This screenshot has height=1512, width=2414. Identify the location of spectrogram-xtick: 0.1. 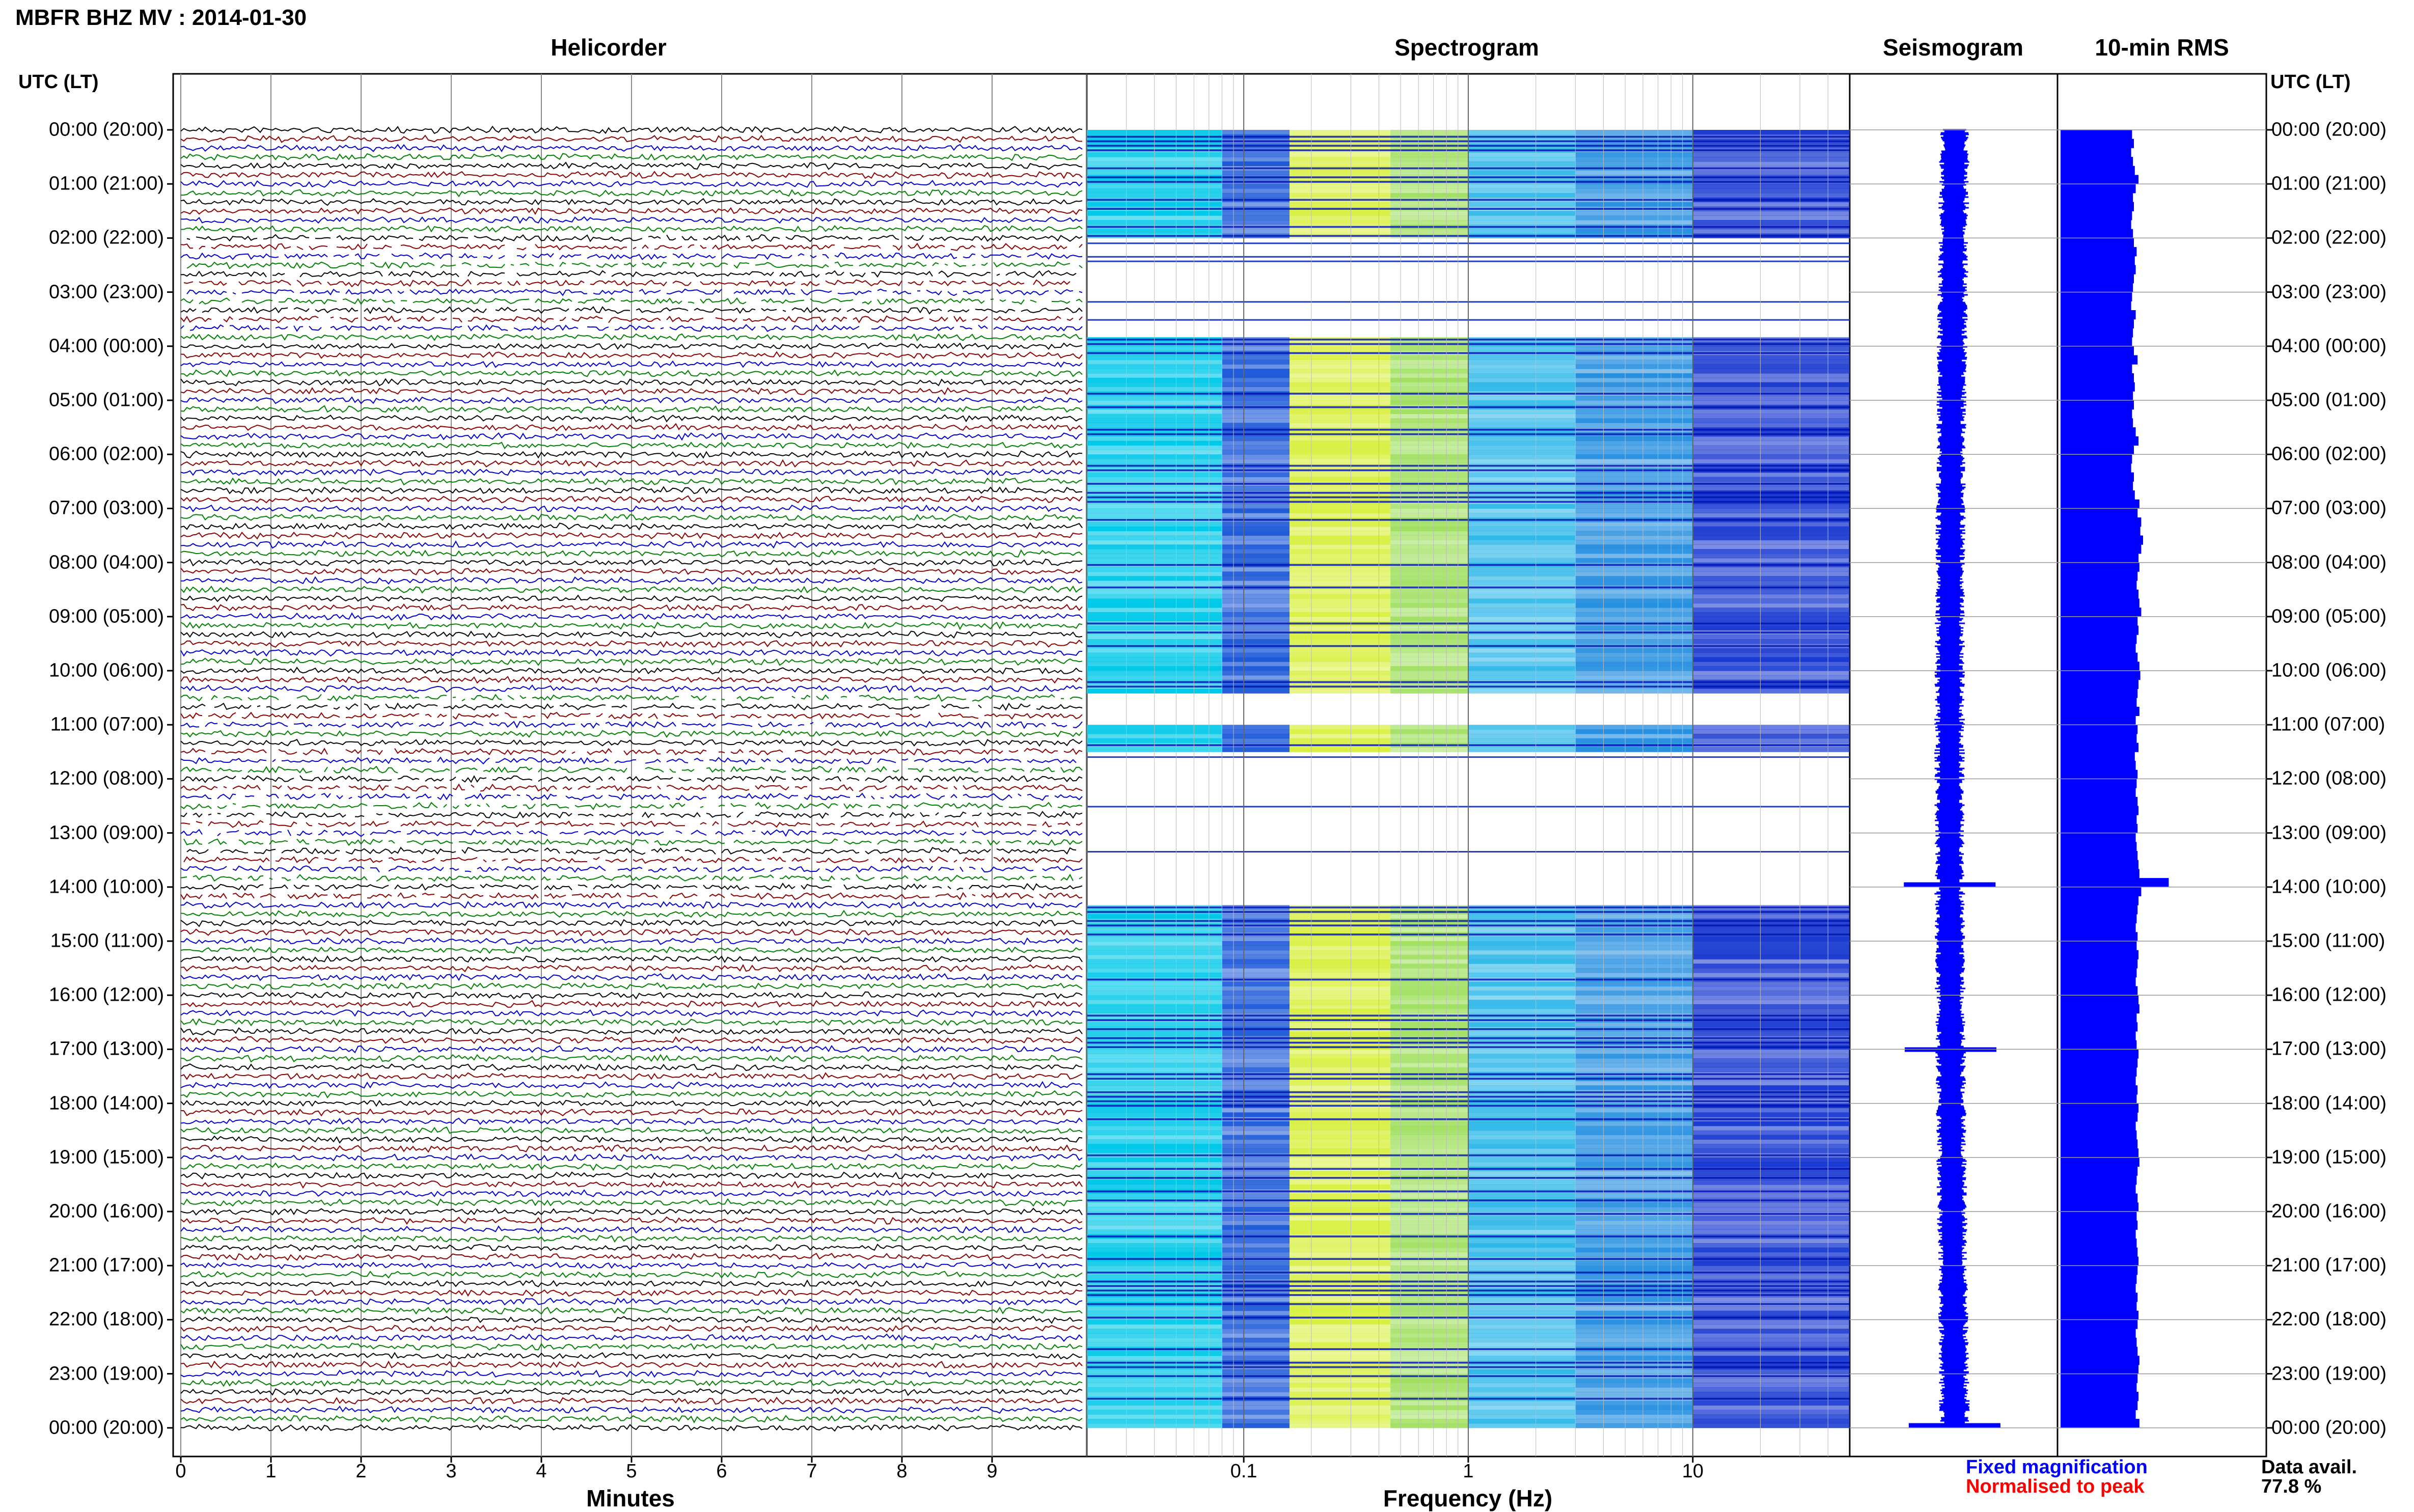
(1243, 1471).